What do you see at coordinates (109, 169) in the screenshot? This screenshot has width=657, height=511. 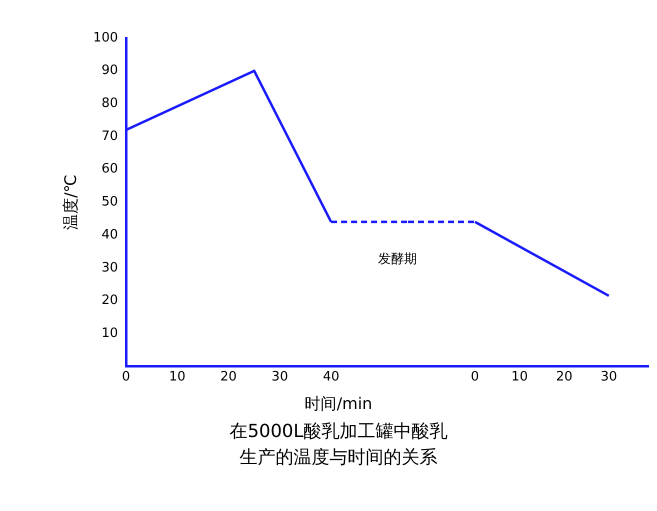 I see `y-tick-label: 60` at bounding box center [109, 169].